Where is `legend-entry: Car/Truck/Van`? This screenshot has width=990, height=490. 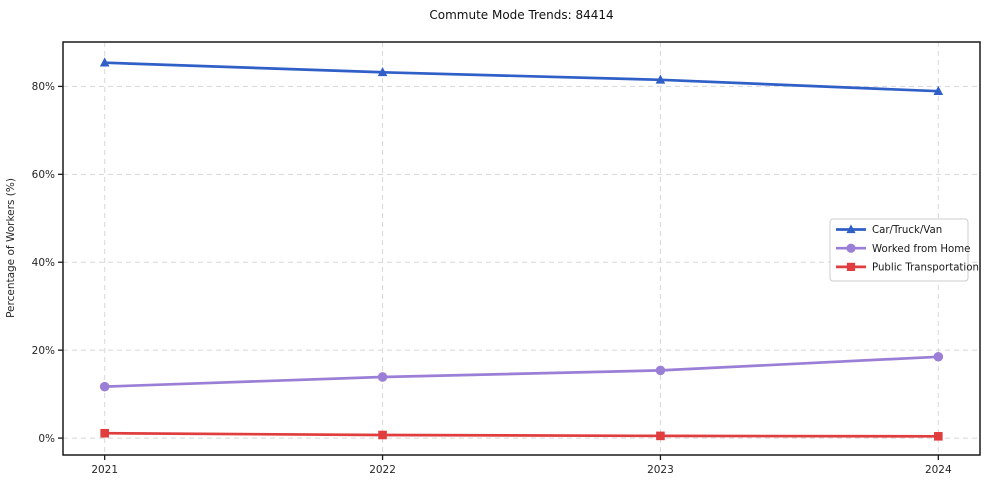 legend-entry: Car/Truck/Van is located at coordinates (889, 230).